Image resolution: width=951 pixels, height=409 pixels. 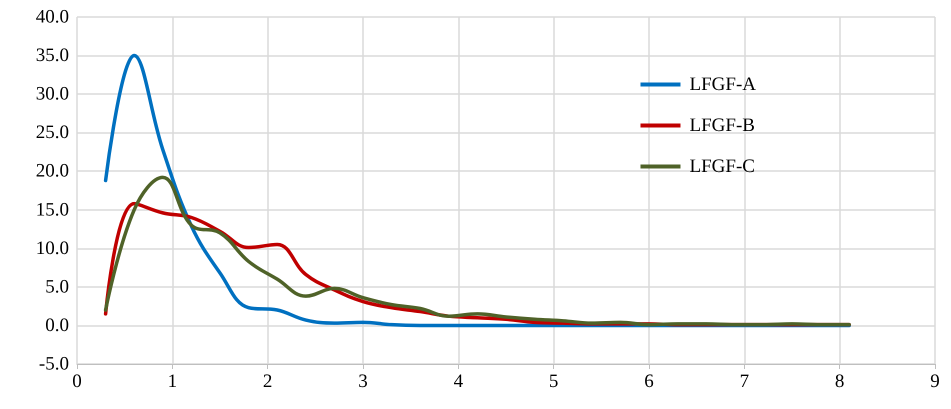 I want to click on x-tick-label: 1, so click(x=173, y=381).